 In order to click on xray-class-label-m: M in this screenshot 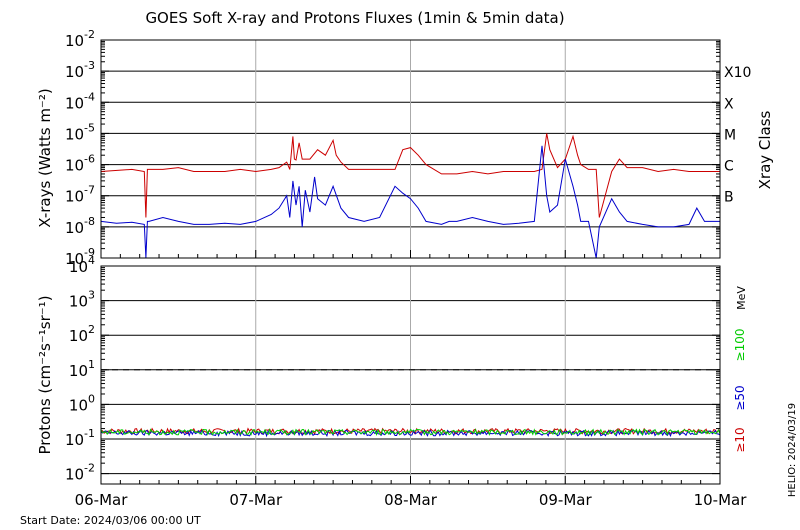, I will do `click(730, 135)`.